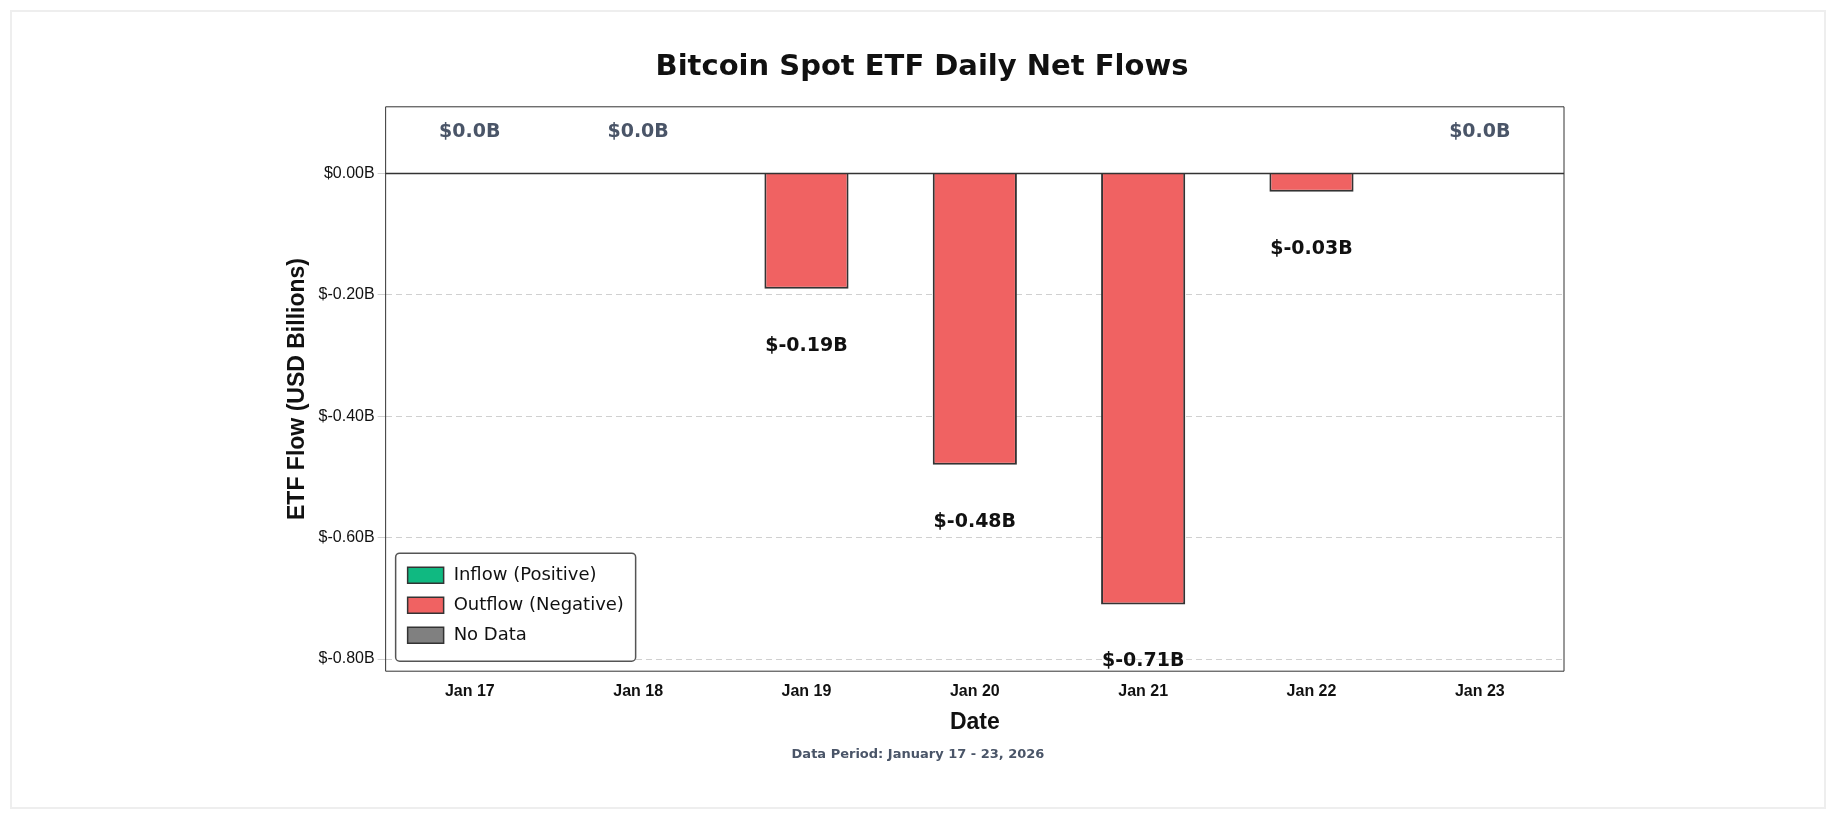 This screenshot has height=819, width=1836. I want to click on x-tick-label: Jan 17, so click(469, 691).